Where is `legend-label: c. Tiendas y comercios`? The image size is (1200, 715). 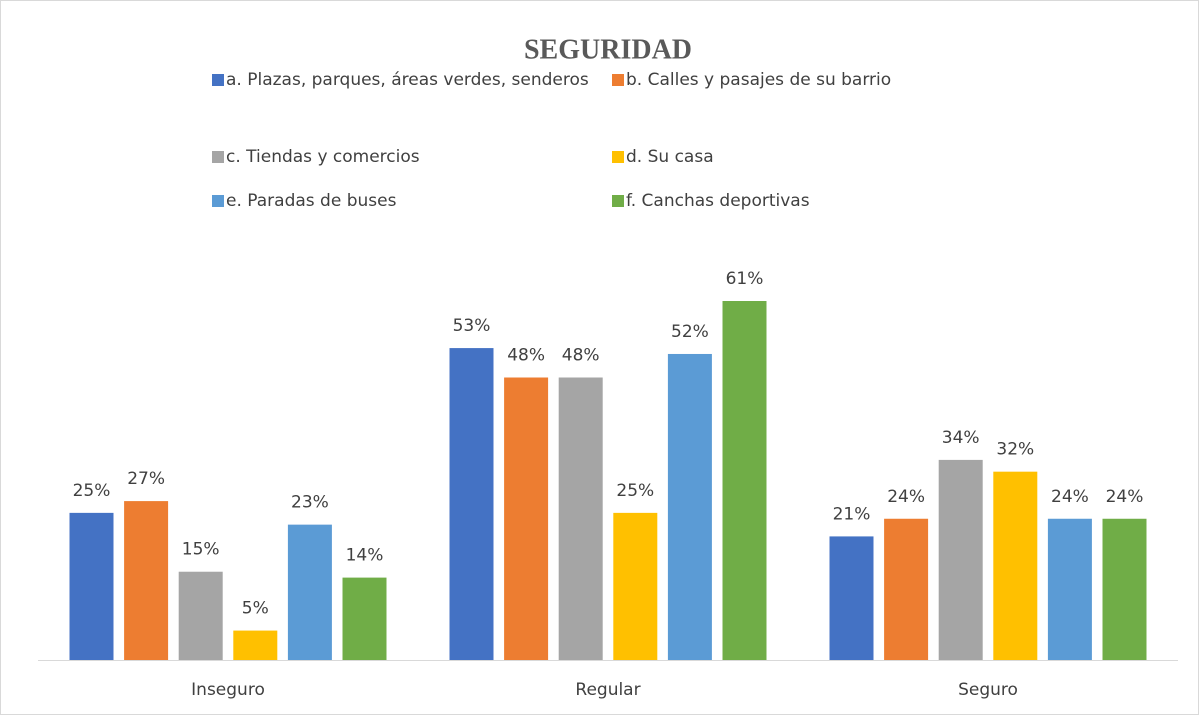
legend-label: c. Tiendas y comercios is located at coordinates (323, 157).